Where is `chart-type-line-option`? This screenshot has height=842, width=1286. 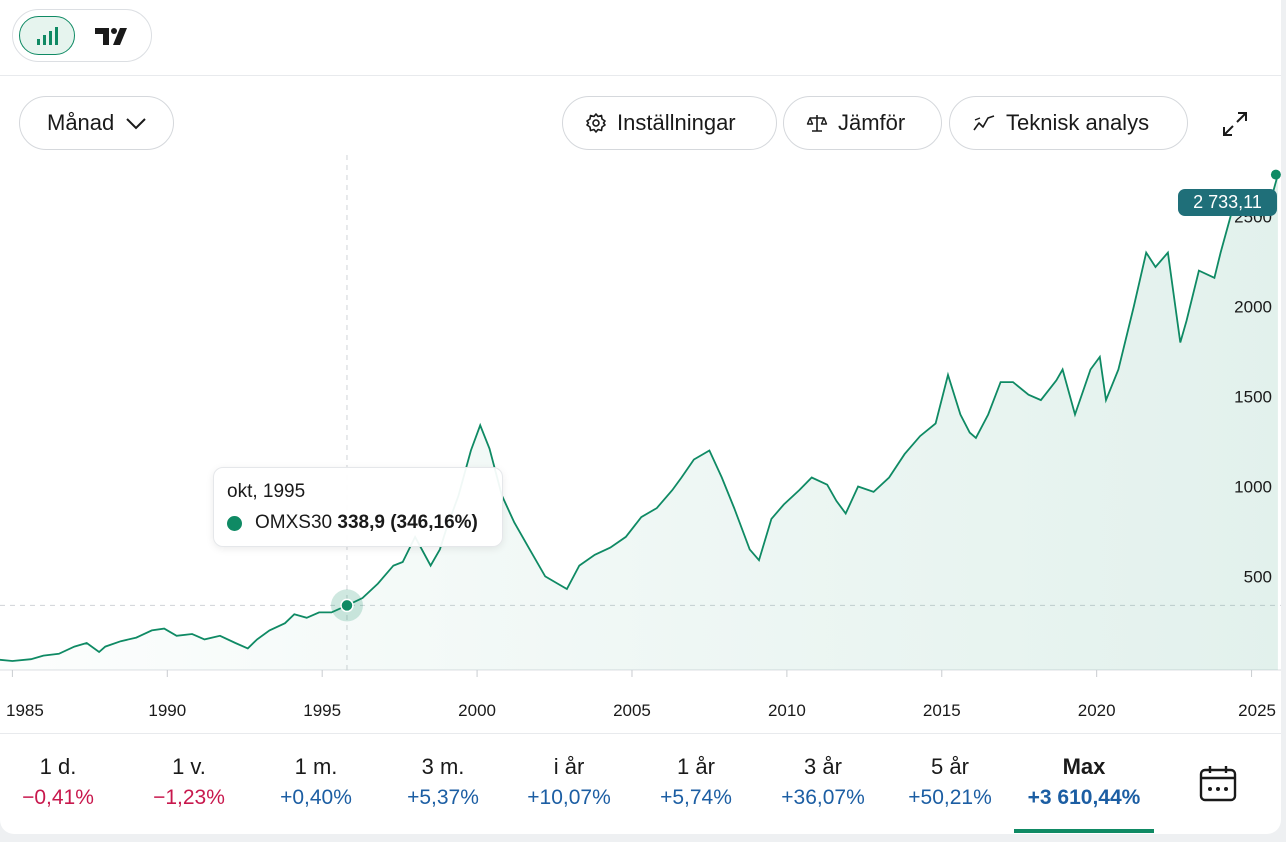 chart-type-line-option is located at coordinates (47, 35).